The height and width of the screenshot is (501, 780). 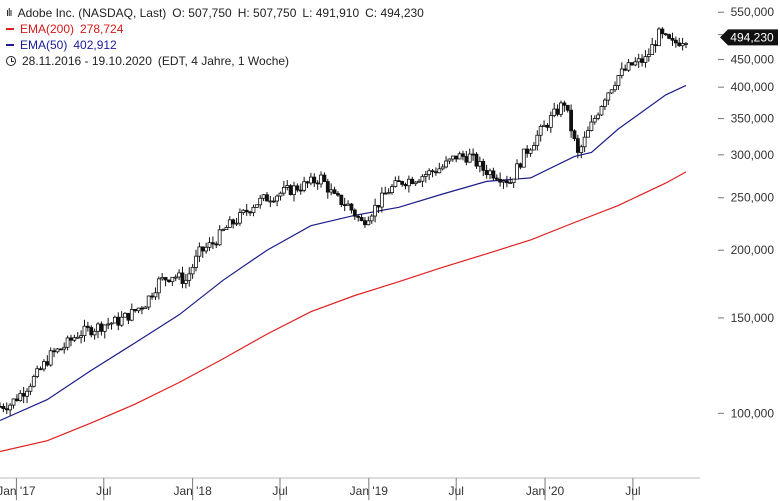 I want to click on last-price-label: 494,230, so click(x=752, y=37).